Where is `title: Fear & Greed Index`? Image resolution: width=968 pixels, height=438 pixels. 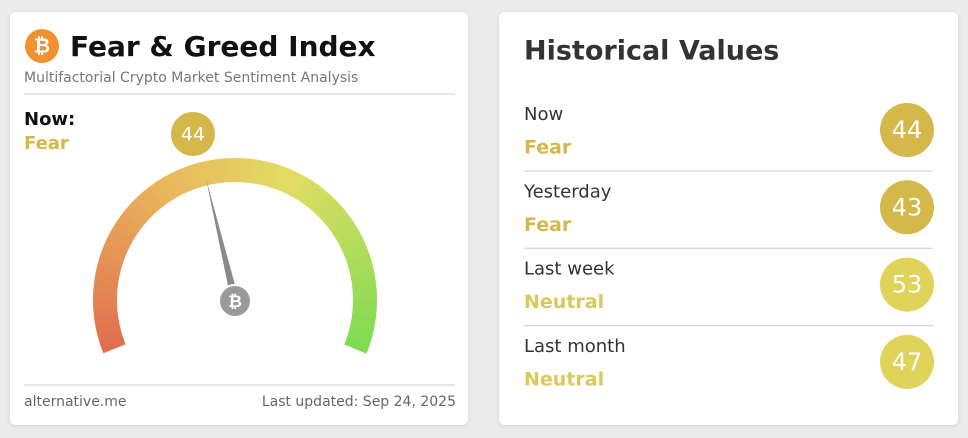 title: Fear & Greed Index is located at coordinates (223, 46).